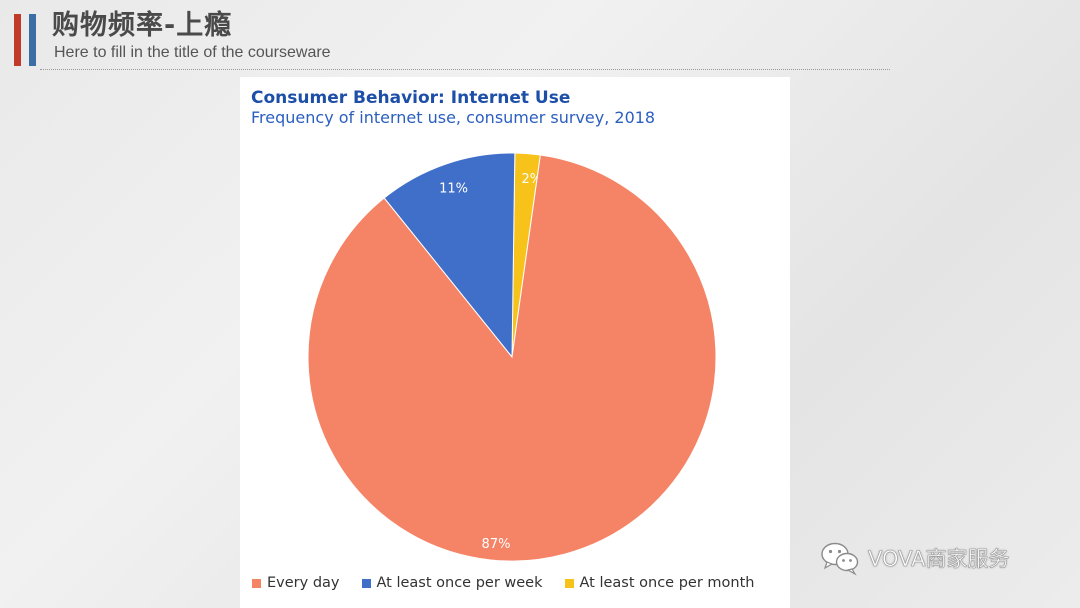 The height and width of the screenshot is (608, 1080). What do you see at coordinates (939, 559) in the screenshot?
I see `watermark-text: VOVA商家服务` at bounding box center [939, 559].